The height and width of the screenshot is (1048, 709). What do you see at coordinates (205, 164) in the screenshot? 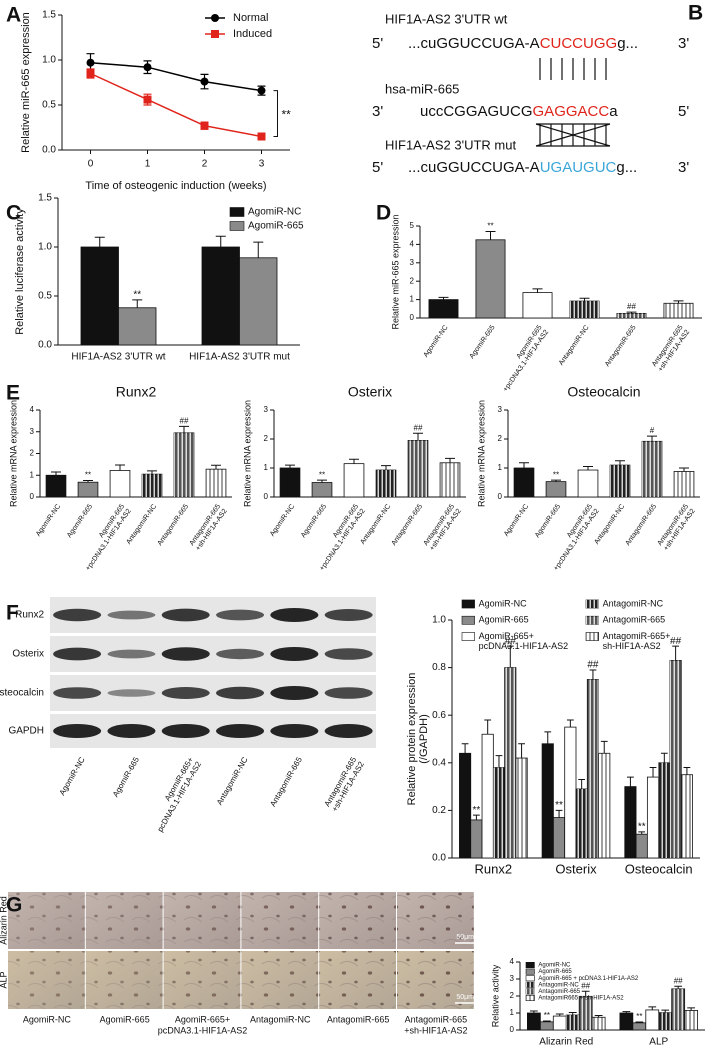
I see `x-tick-label: 2` at bounding box center [205, 164].